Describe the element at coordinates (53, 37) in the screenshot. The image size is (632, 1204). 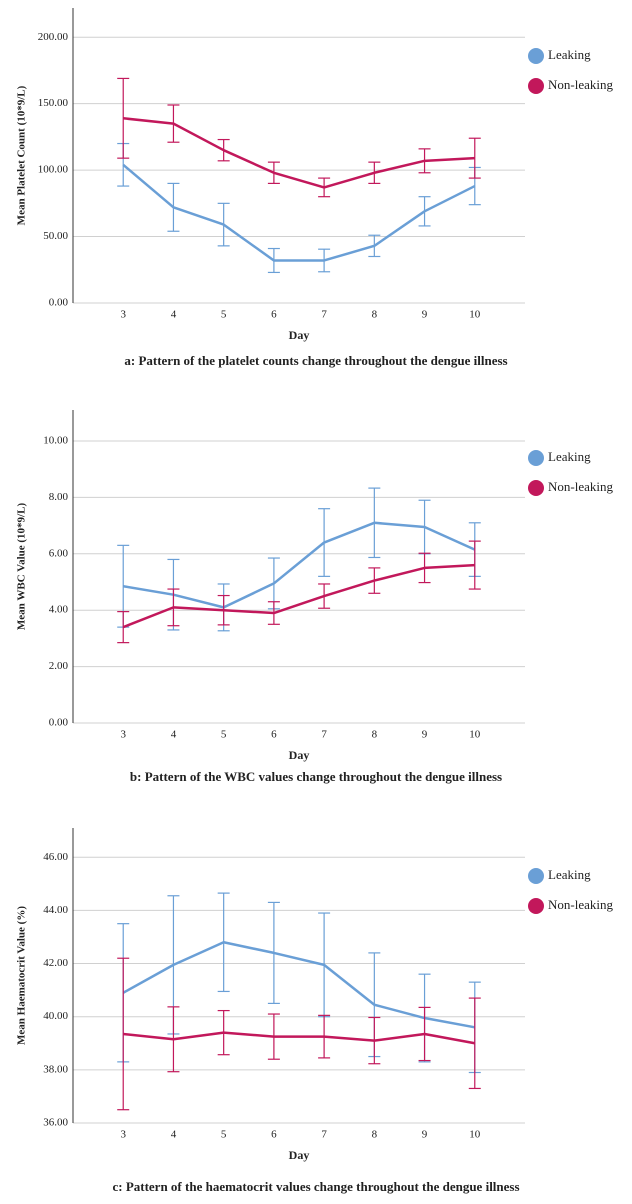
I see `y-tick-label: 200.00` at that location.